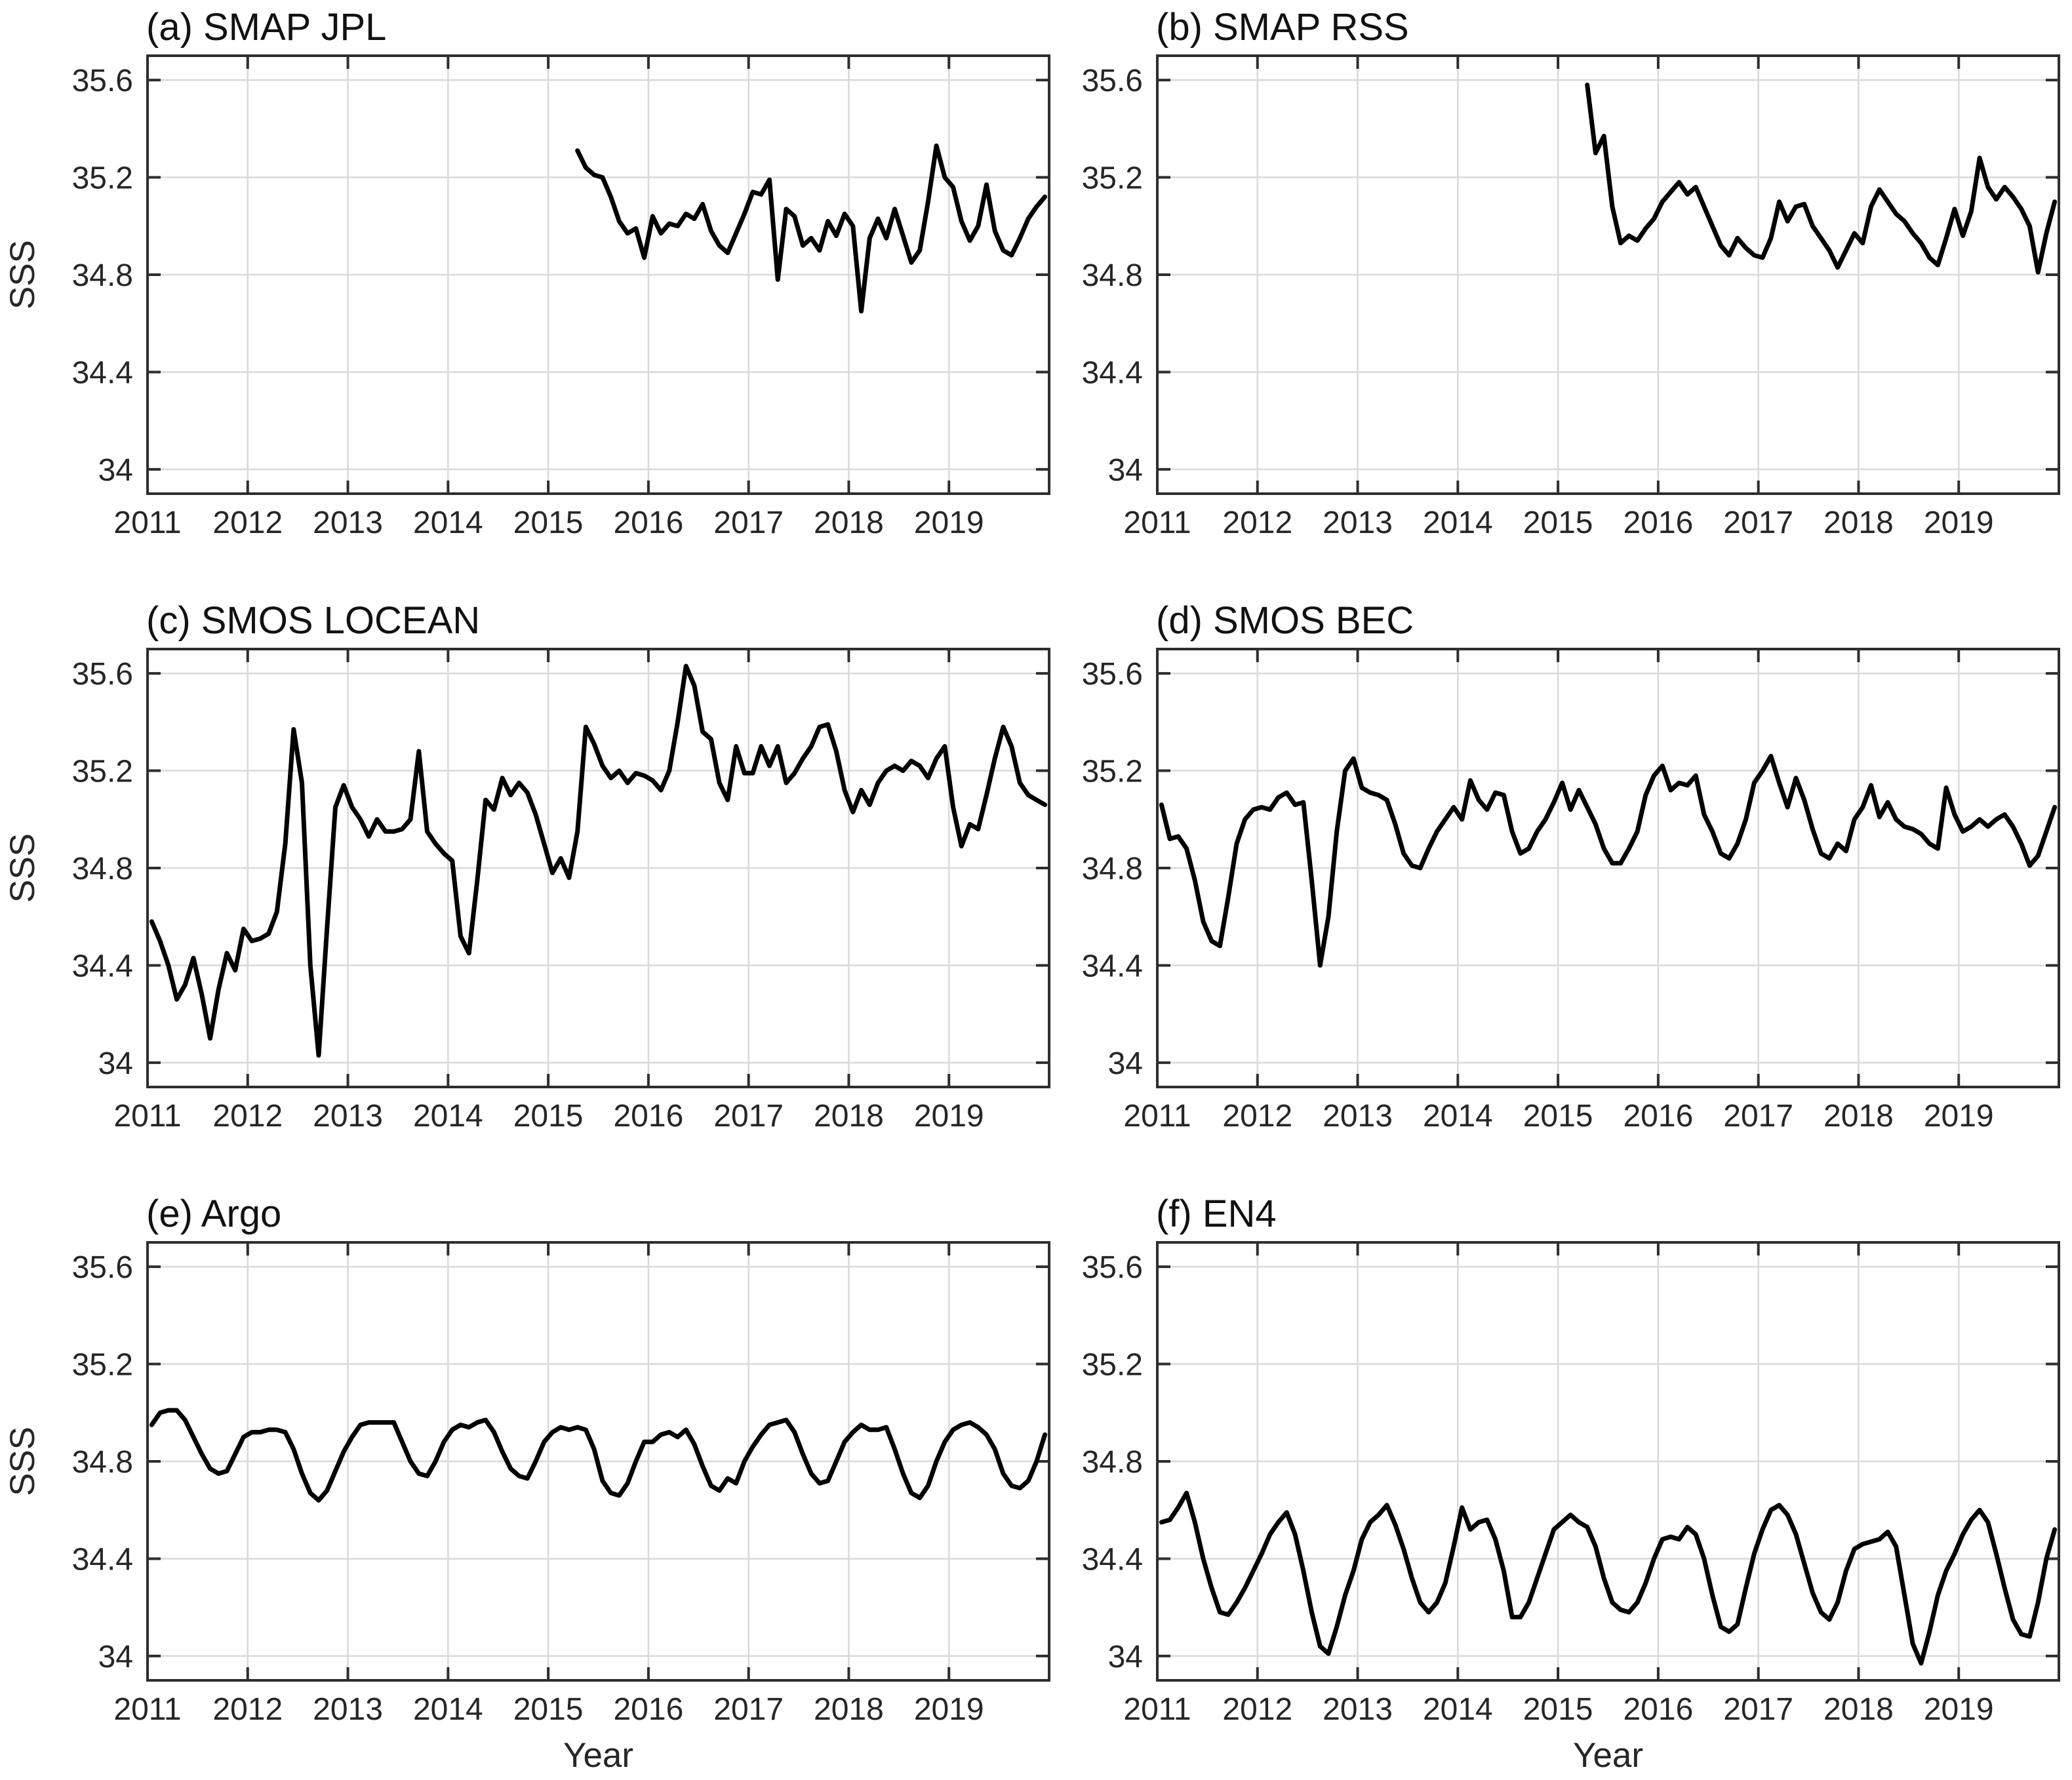  I want to click on panel-f-x-axis-label: Year, so click(1608, 1755).